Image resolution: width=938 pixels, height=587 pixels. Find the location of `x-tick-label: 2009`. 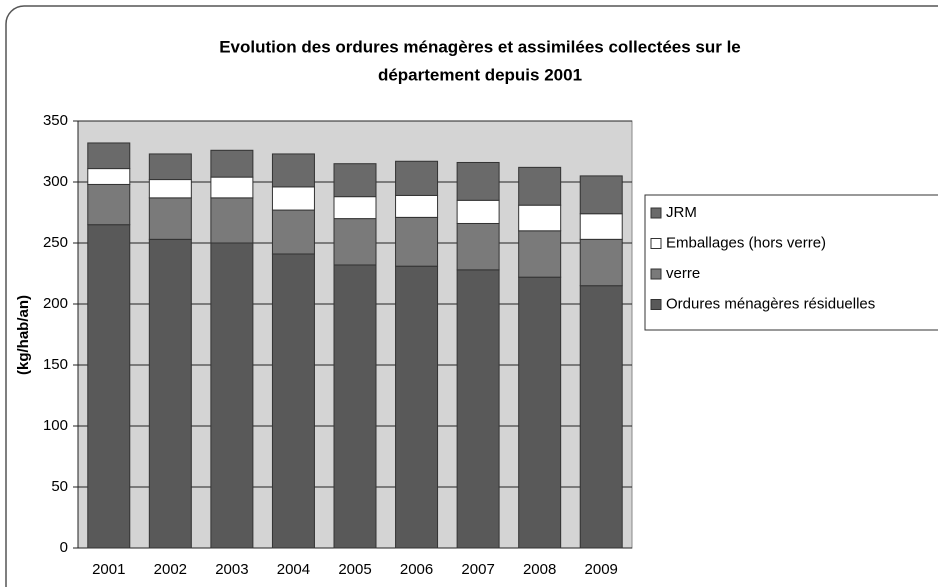

x-tick-label: 2009 is located at coordinates (601, 569).